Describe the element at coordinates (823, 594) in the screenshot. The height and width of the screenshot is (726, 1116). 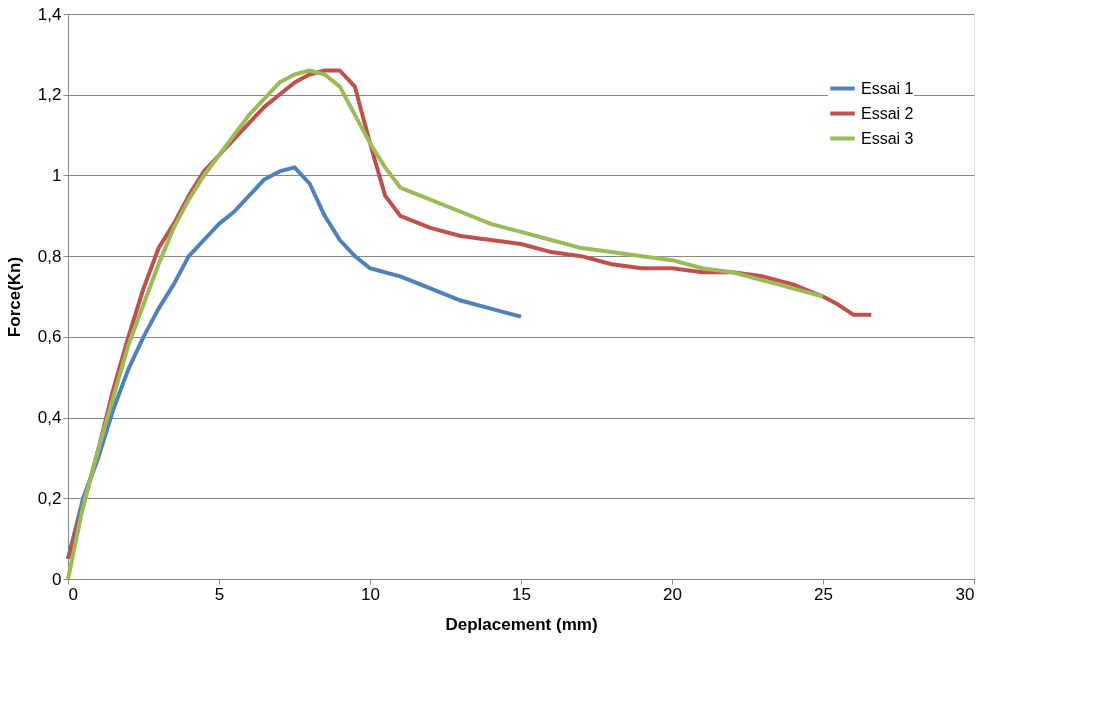
I see `x-tick-label: 25` at that location.